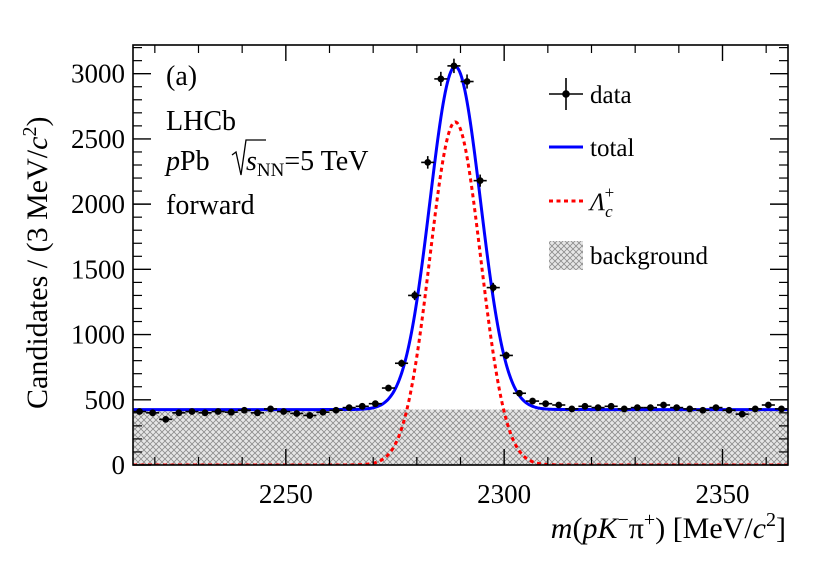 Image resolution: width=830 pixels, height=561 pixels. I want to click on background-area-layer, so click(460, 437).